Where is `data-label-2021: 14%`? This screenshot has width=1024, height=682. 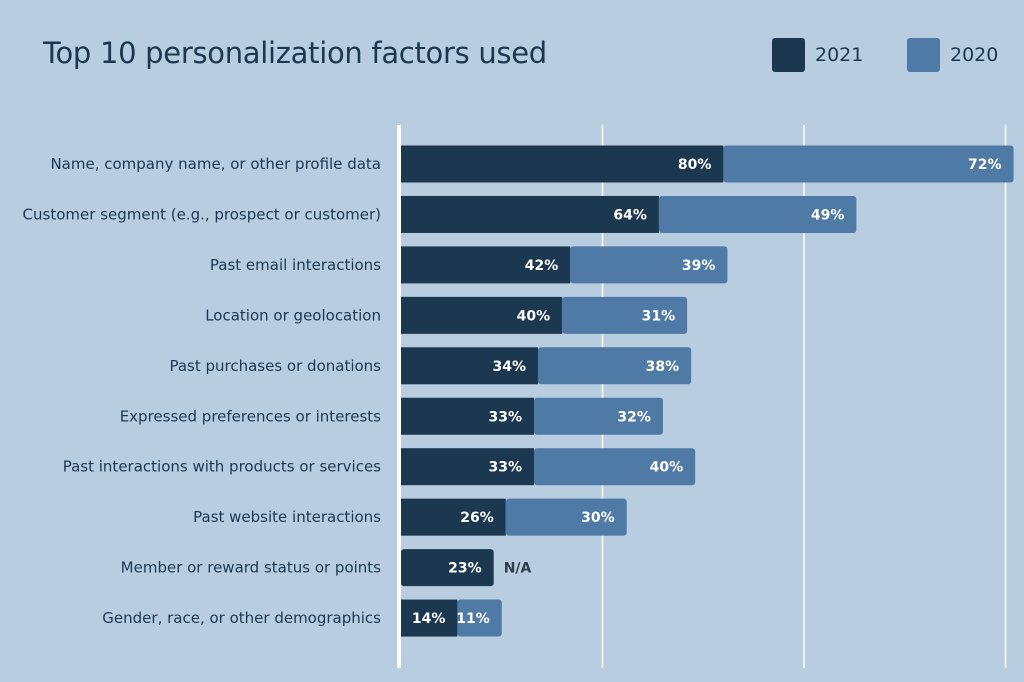 data-label-2021: 14% is located at coordinates (429, 619).